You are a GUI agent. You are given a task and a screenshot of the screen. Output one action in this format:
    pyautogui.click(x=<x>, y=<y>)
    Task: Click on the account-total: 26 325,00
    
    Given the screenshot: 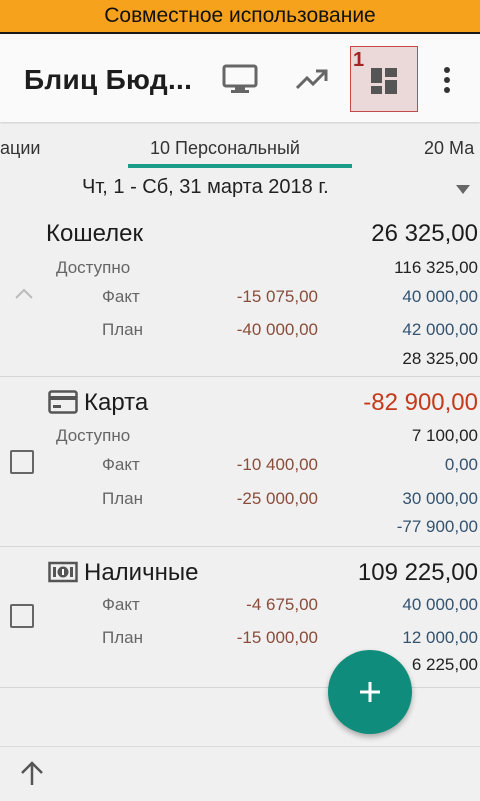 What is the action you would take?
    pyautogui.click(x=424, y=233)
    